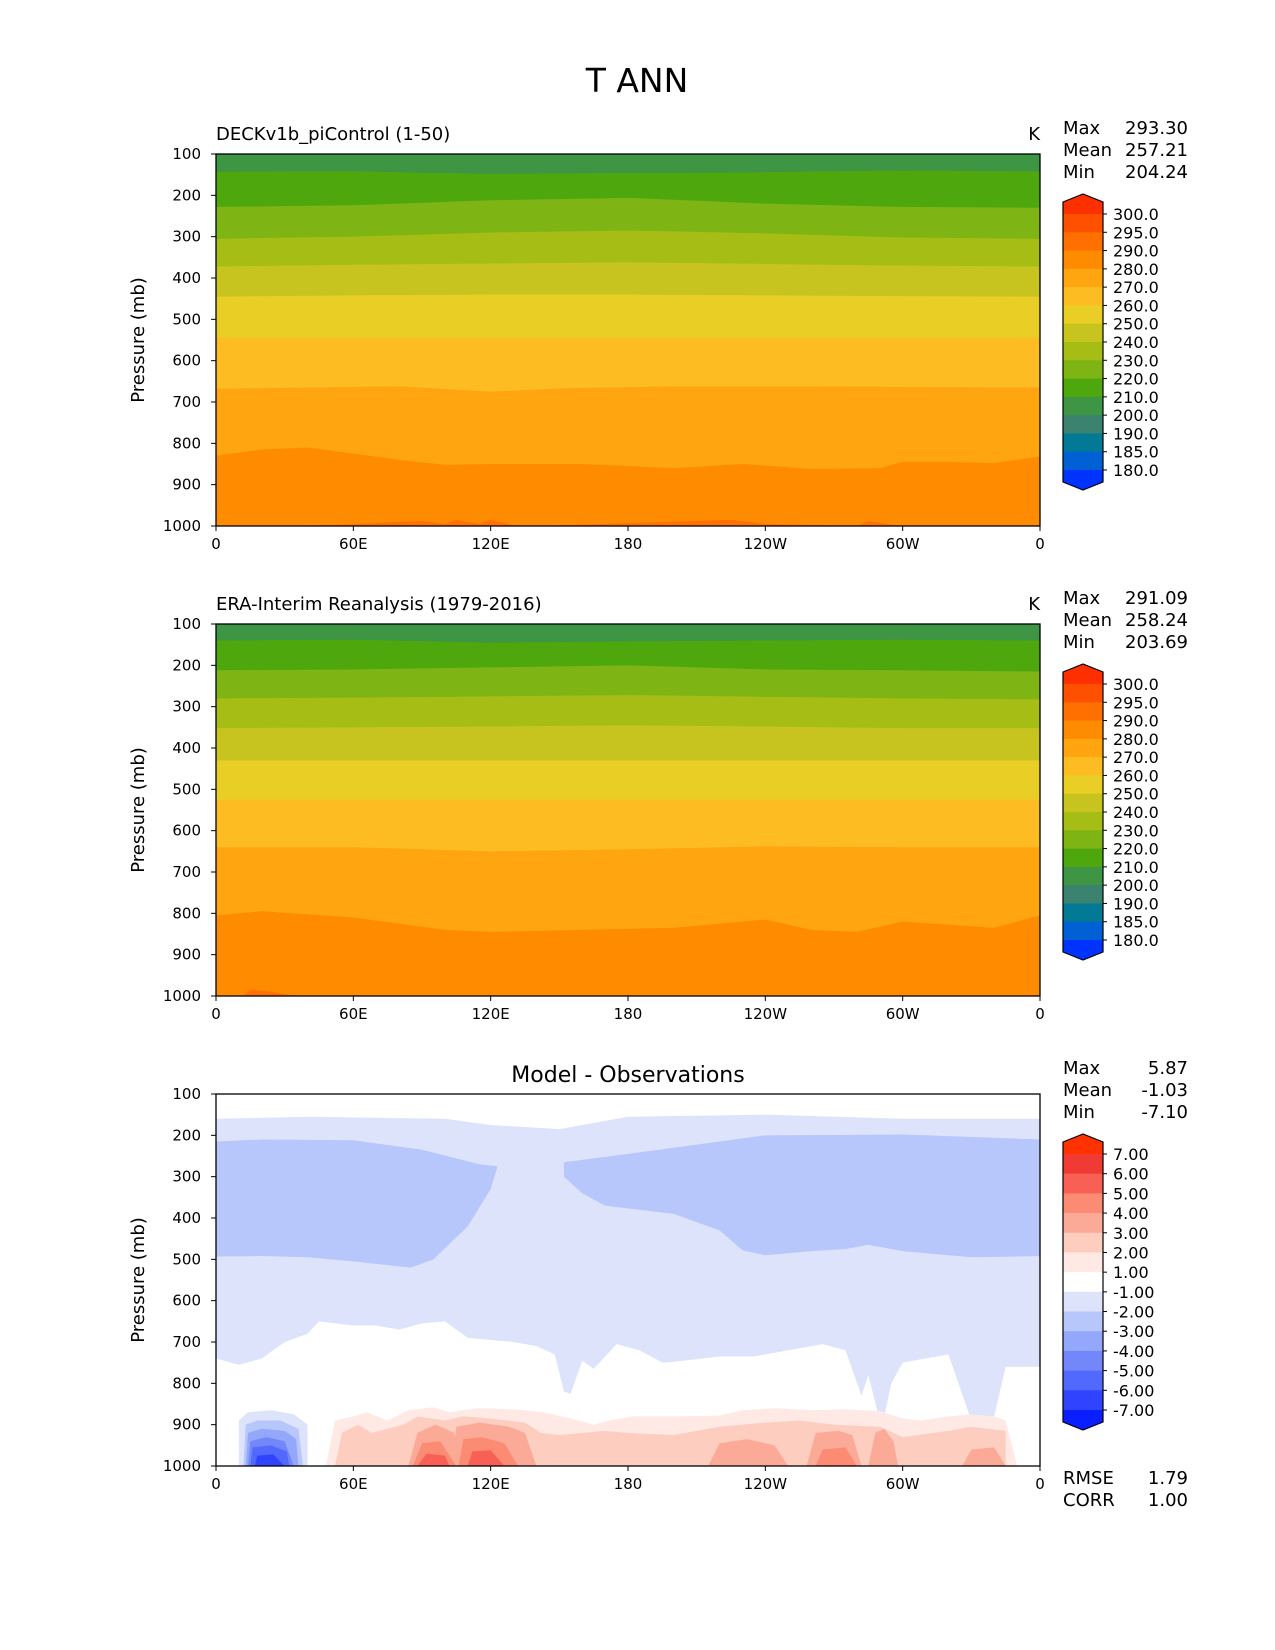  Describe the element at coordinates (1168, 1068) in the screenshot. I see `stat-value: 5.87` at that location.